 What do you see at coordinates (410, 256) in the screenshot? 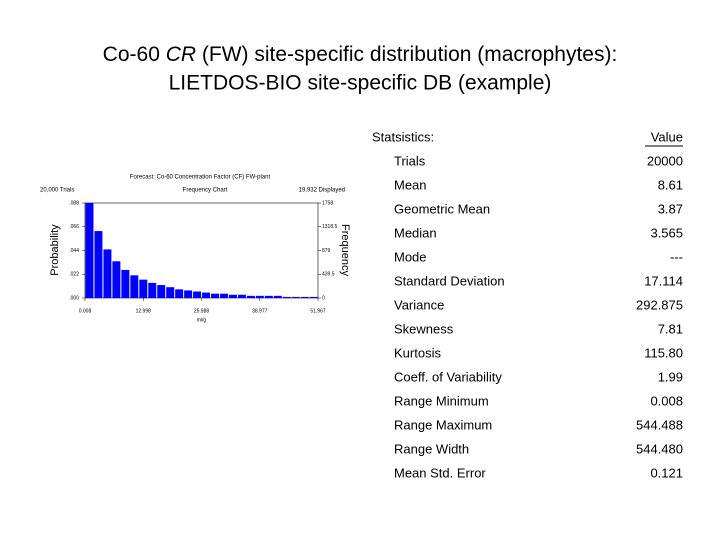
I see `stat-label: Mode` at bounding box center [410, 256].